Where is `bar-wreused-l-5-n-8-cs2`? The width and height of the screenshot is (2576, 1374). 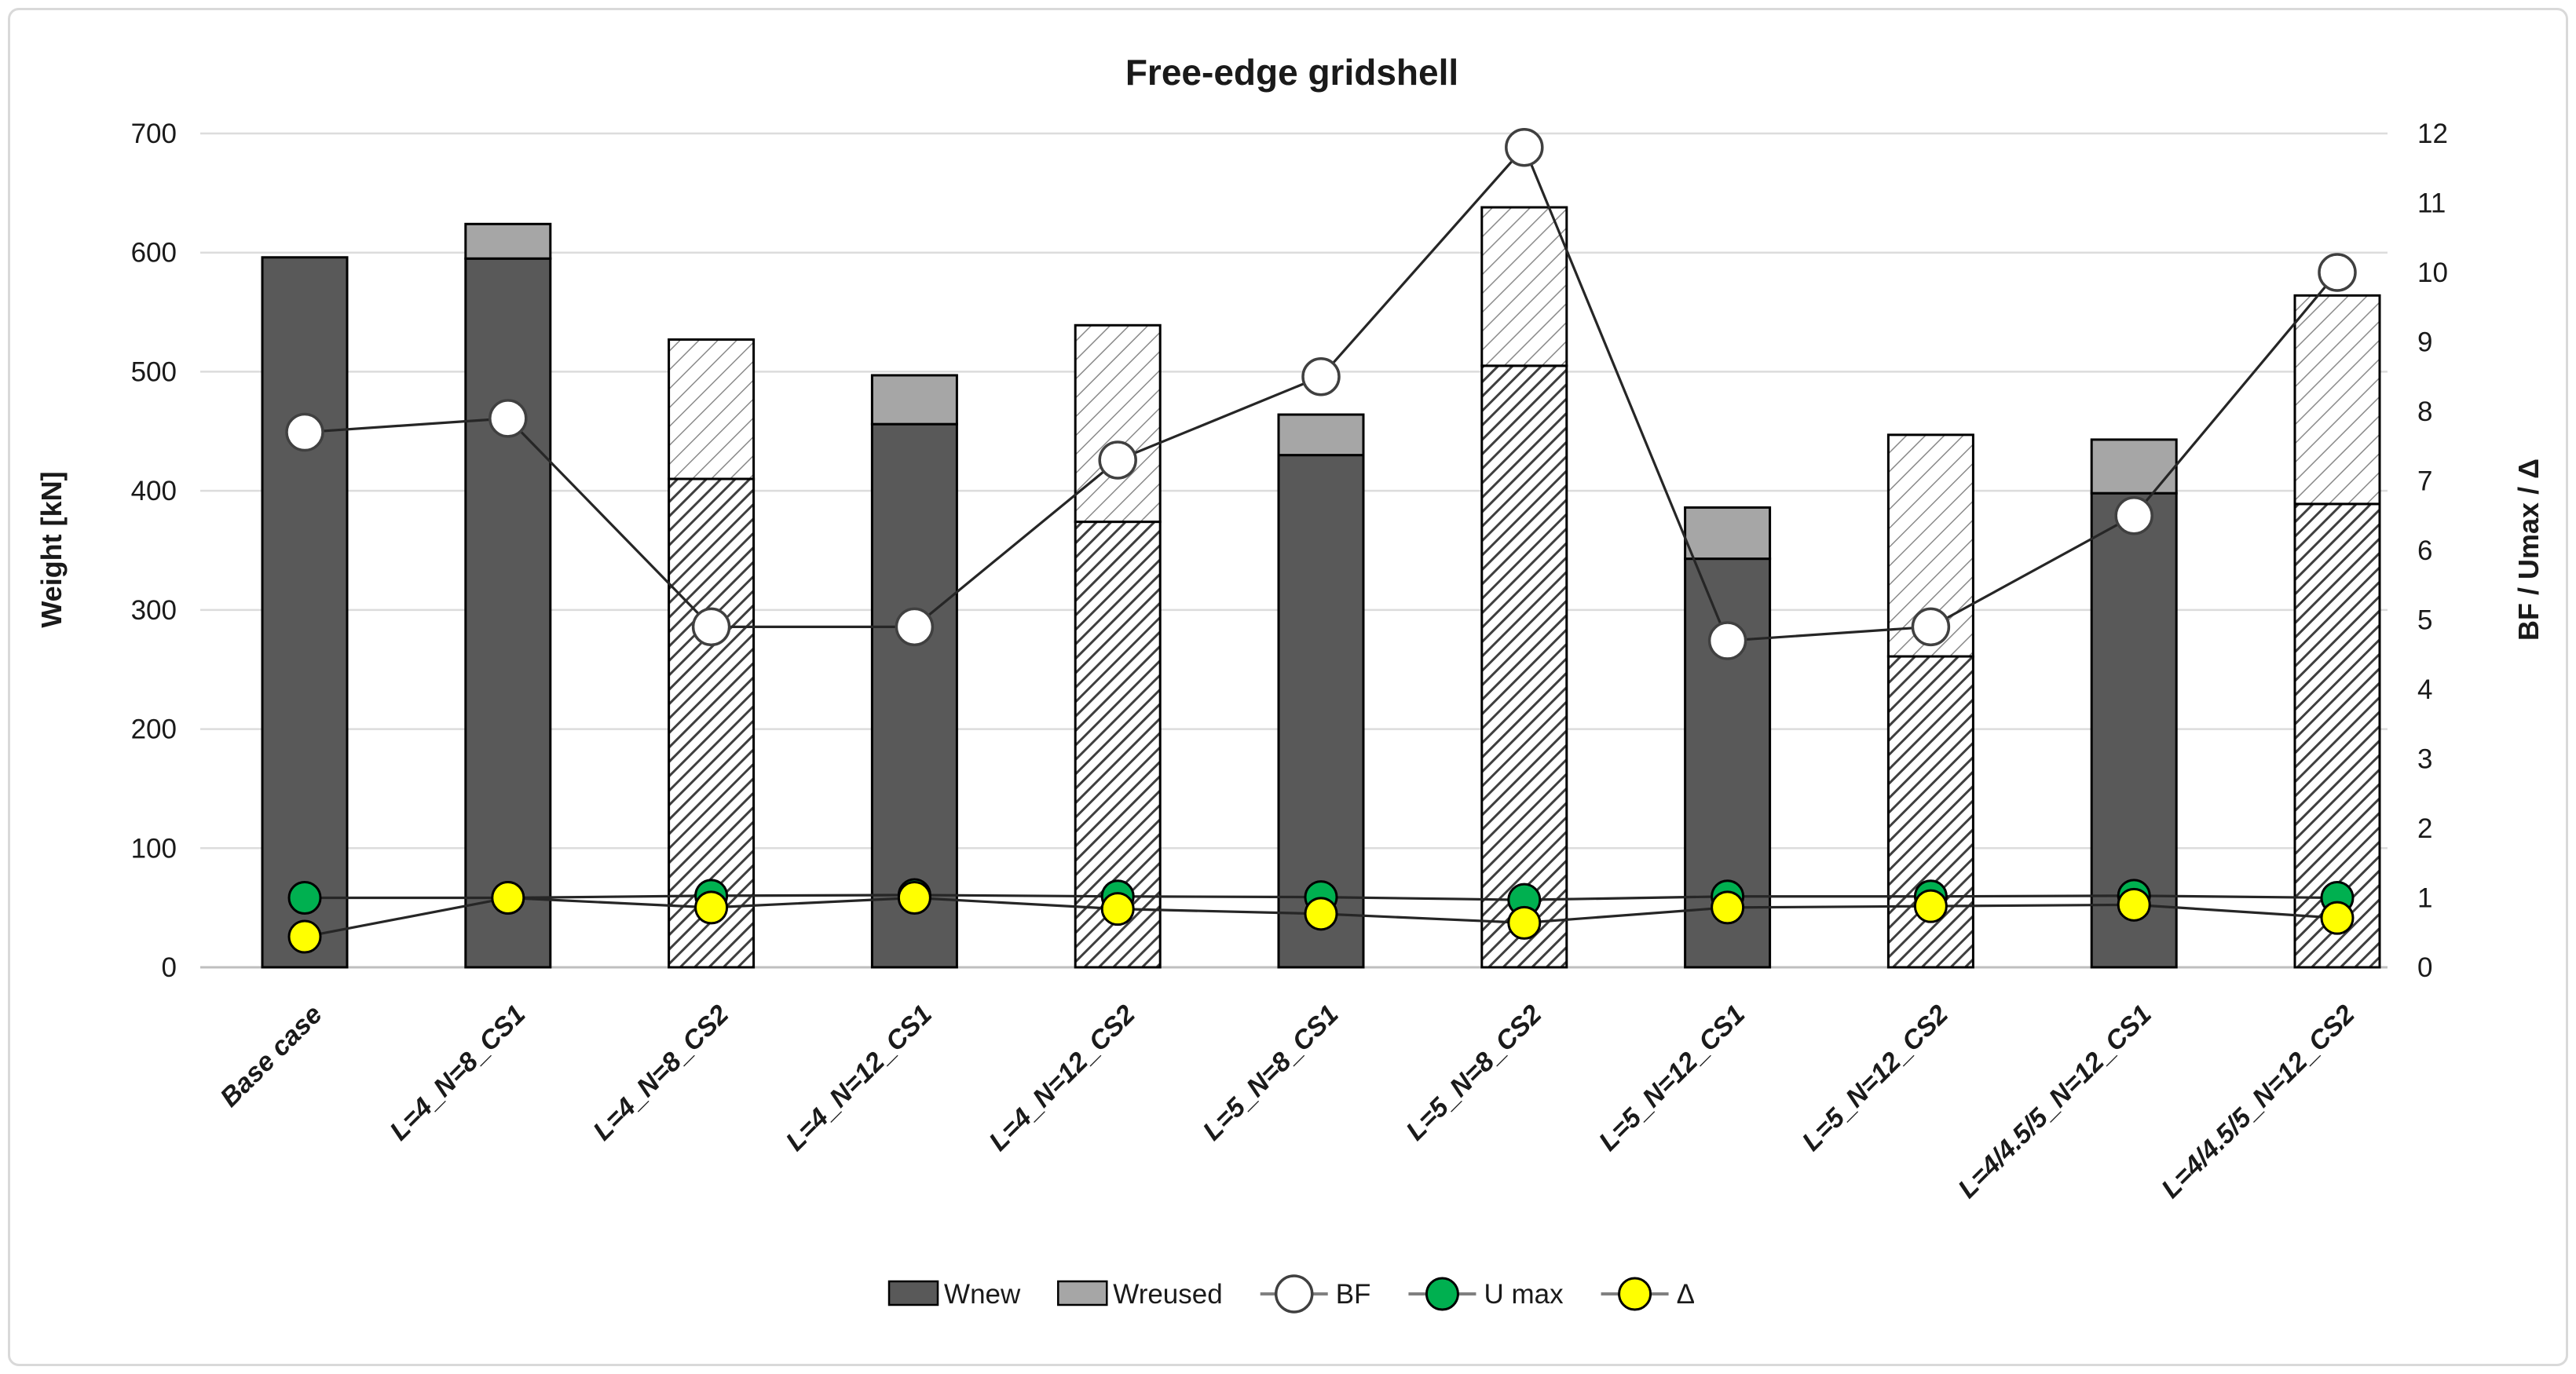 bar-wreused-l-5-n-8-cs2 is located at coordinates (1524, 287).